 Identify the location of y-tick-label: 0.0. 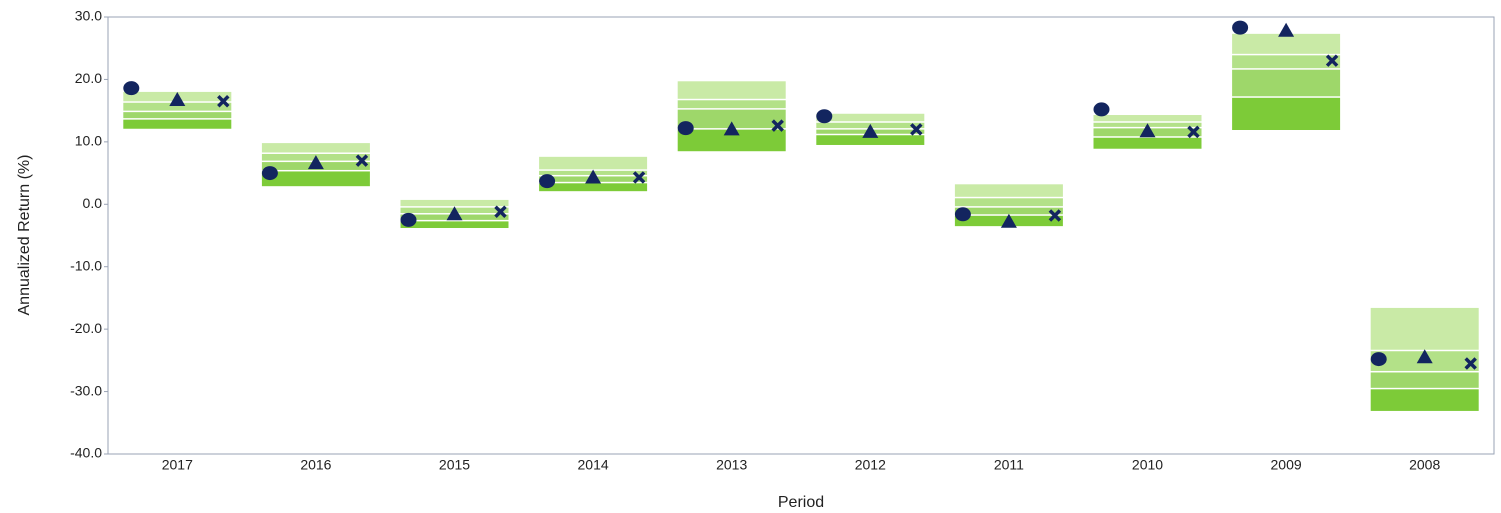
(93, 203).